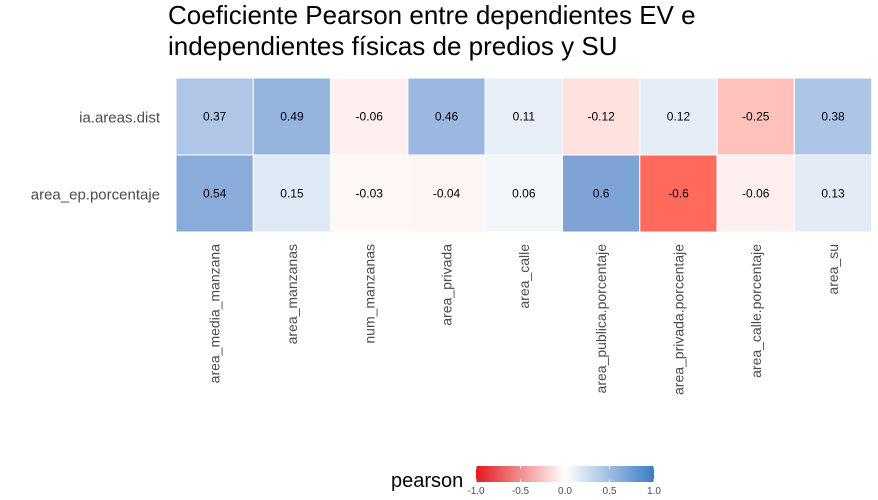 The image size is (878, 500). I want to click on cell-value-label: 0.6, so click(601, 194).